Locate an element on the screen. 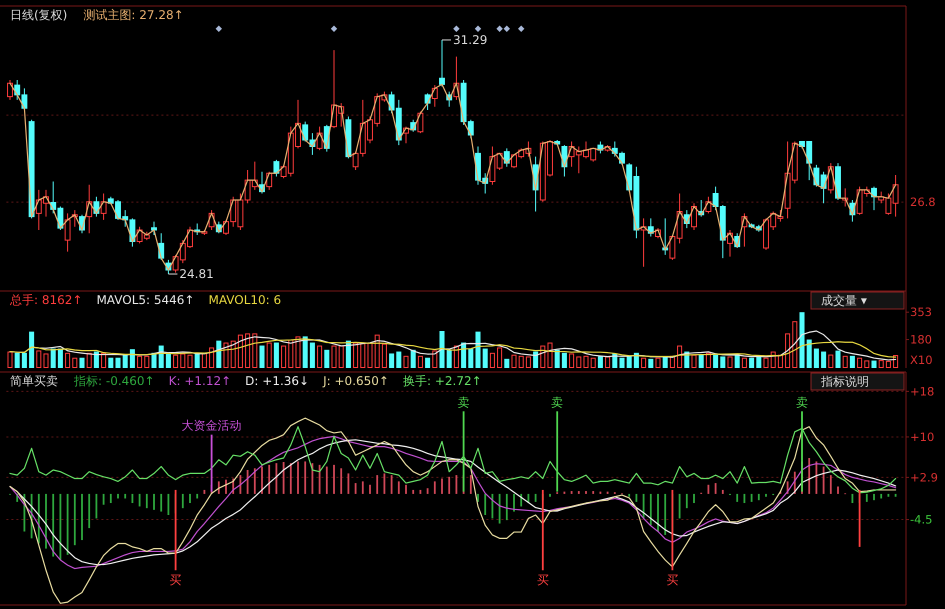  text: D: +1.36↓ is located at coordinates (277, 381).